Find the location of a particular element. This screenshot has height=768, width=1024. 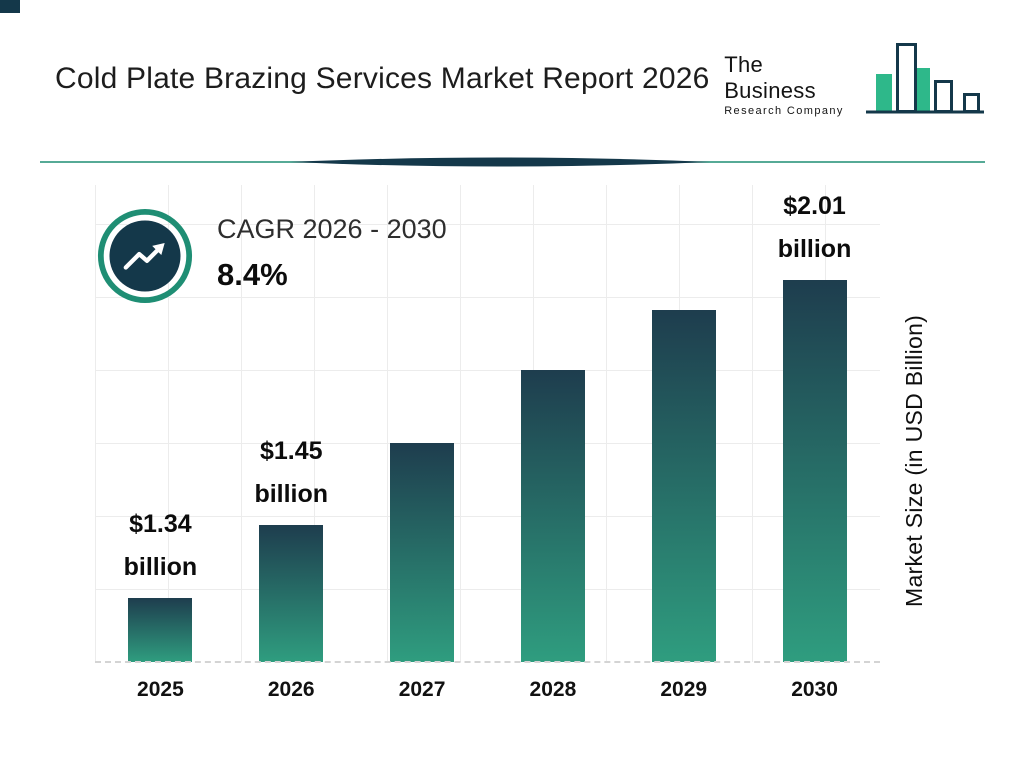

cagr-badge-group: CAGR 2026 - 2030 8.4% is located at coordinates (272, 258).